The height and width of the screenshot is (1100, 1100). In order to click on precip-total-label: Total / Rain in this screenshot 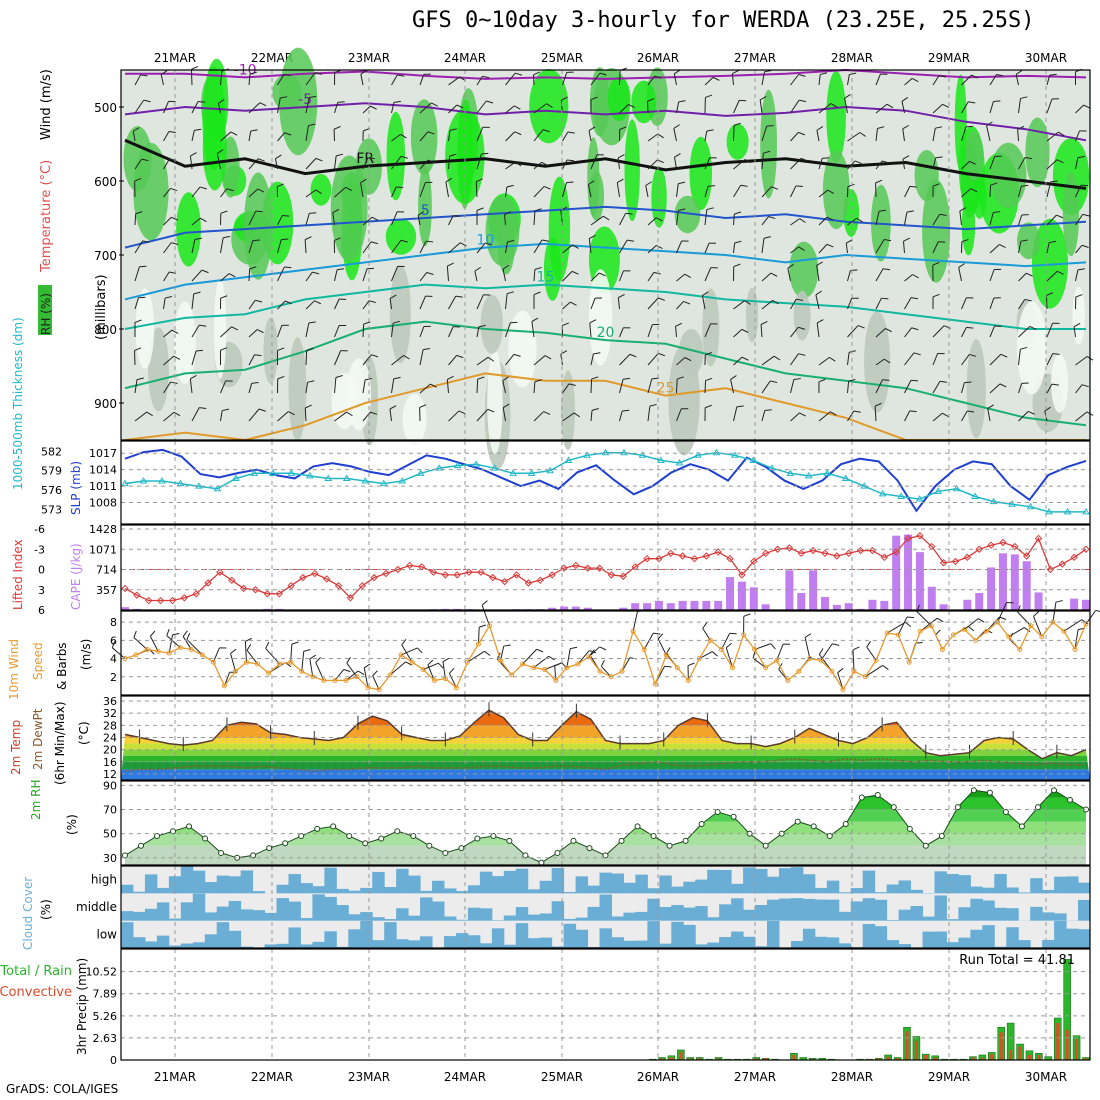, I will do `click(36, 971)`.